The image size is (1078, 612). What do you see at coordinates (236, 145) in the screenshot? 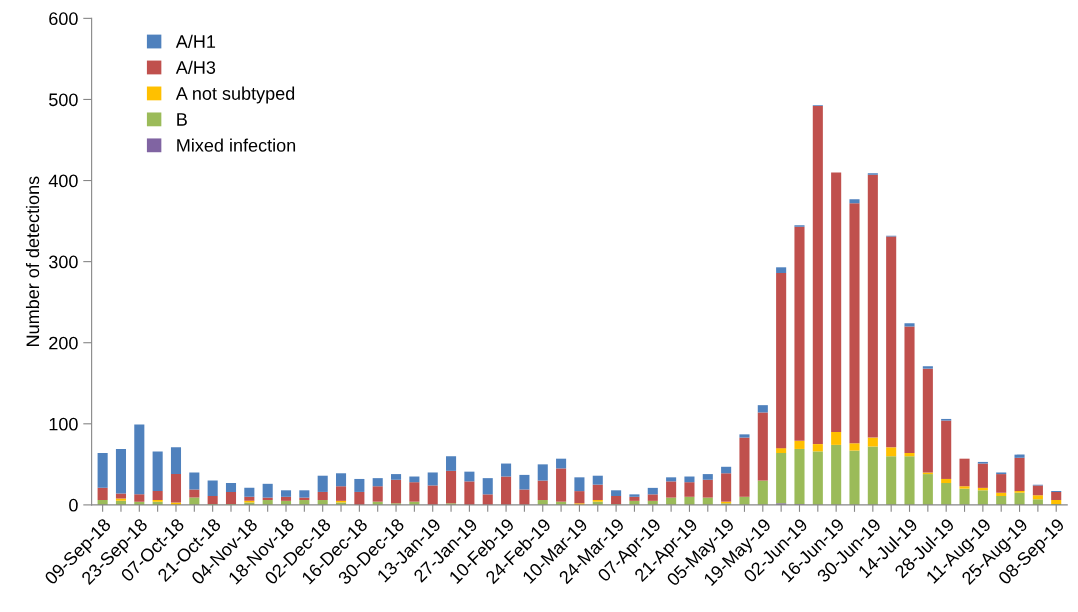
I see `legend-label: Mixed infection` at bounding box center [236, 145].